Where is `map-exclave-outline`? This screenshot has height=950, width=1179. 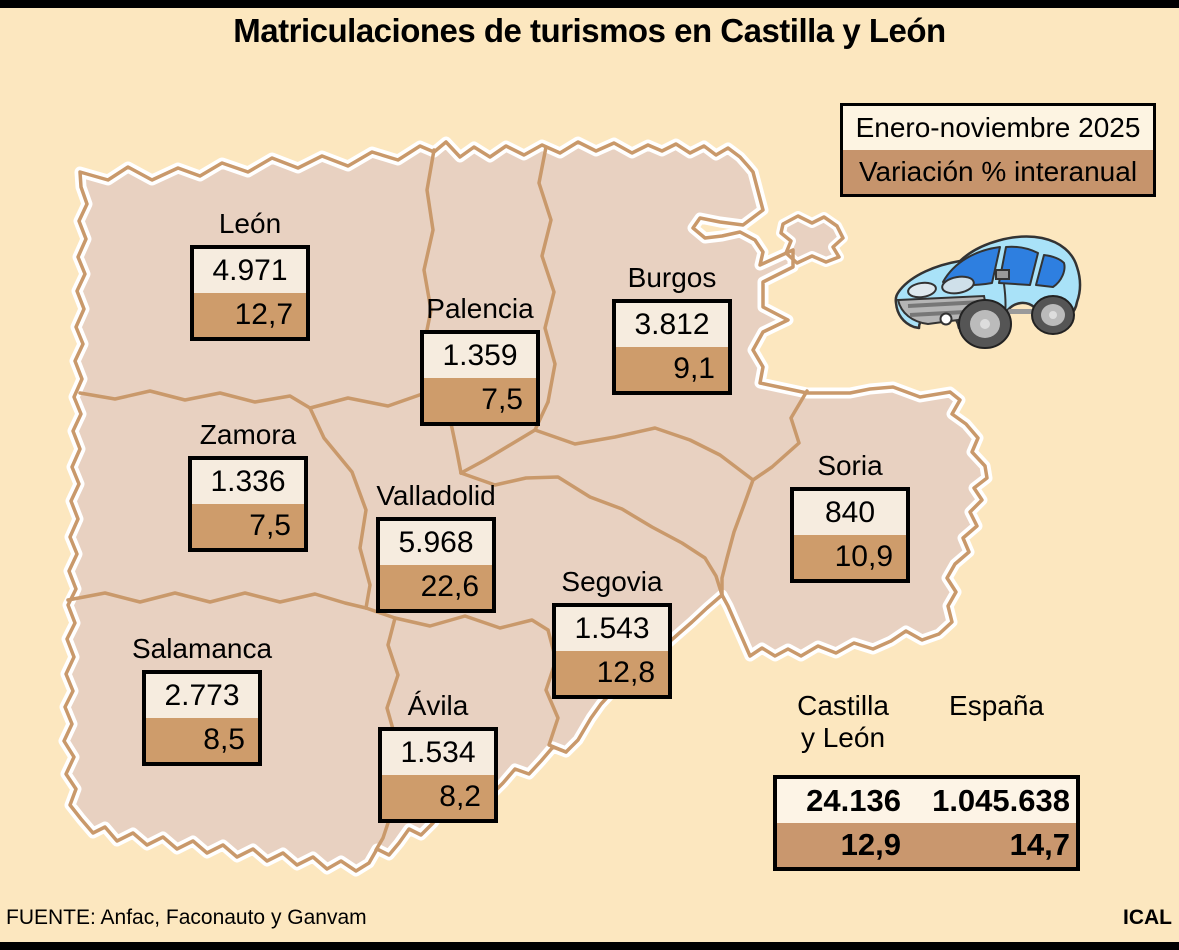 map-exclave-outline is located at coordinates (812, 239).